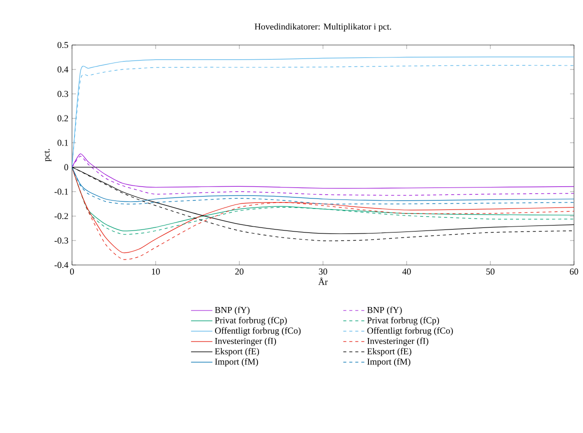 This screenshot has height=433, width=583. Describe the element at coordinates (574, 271) in the screenshot. I see `x-tick-label: 60` at that location.